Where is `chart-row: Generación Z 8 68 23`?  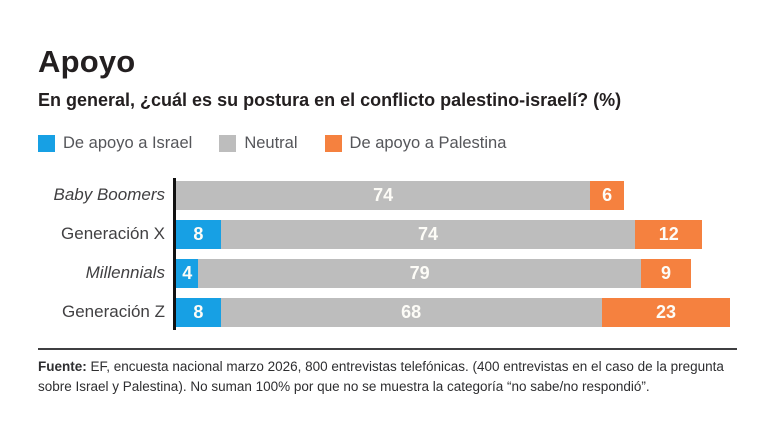
chart-row: Generación Z 8 68 23 is located at coordinates (387, 312).